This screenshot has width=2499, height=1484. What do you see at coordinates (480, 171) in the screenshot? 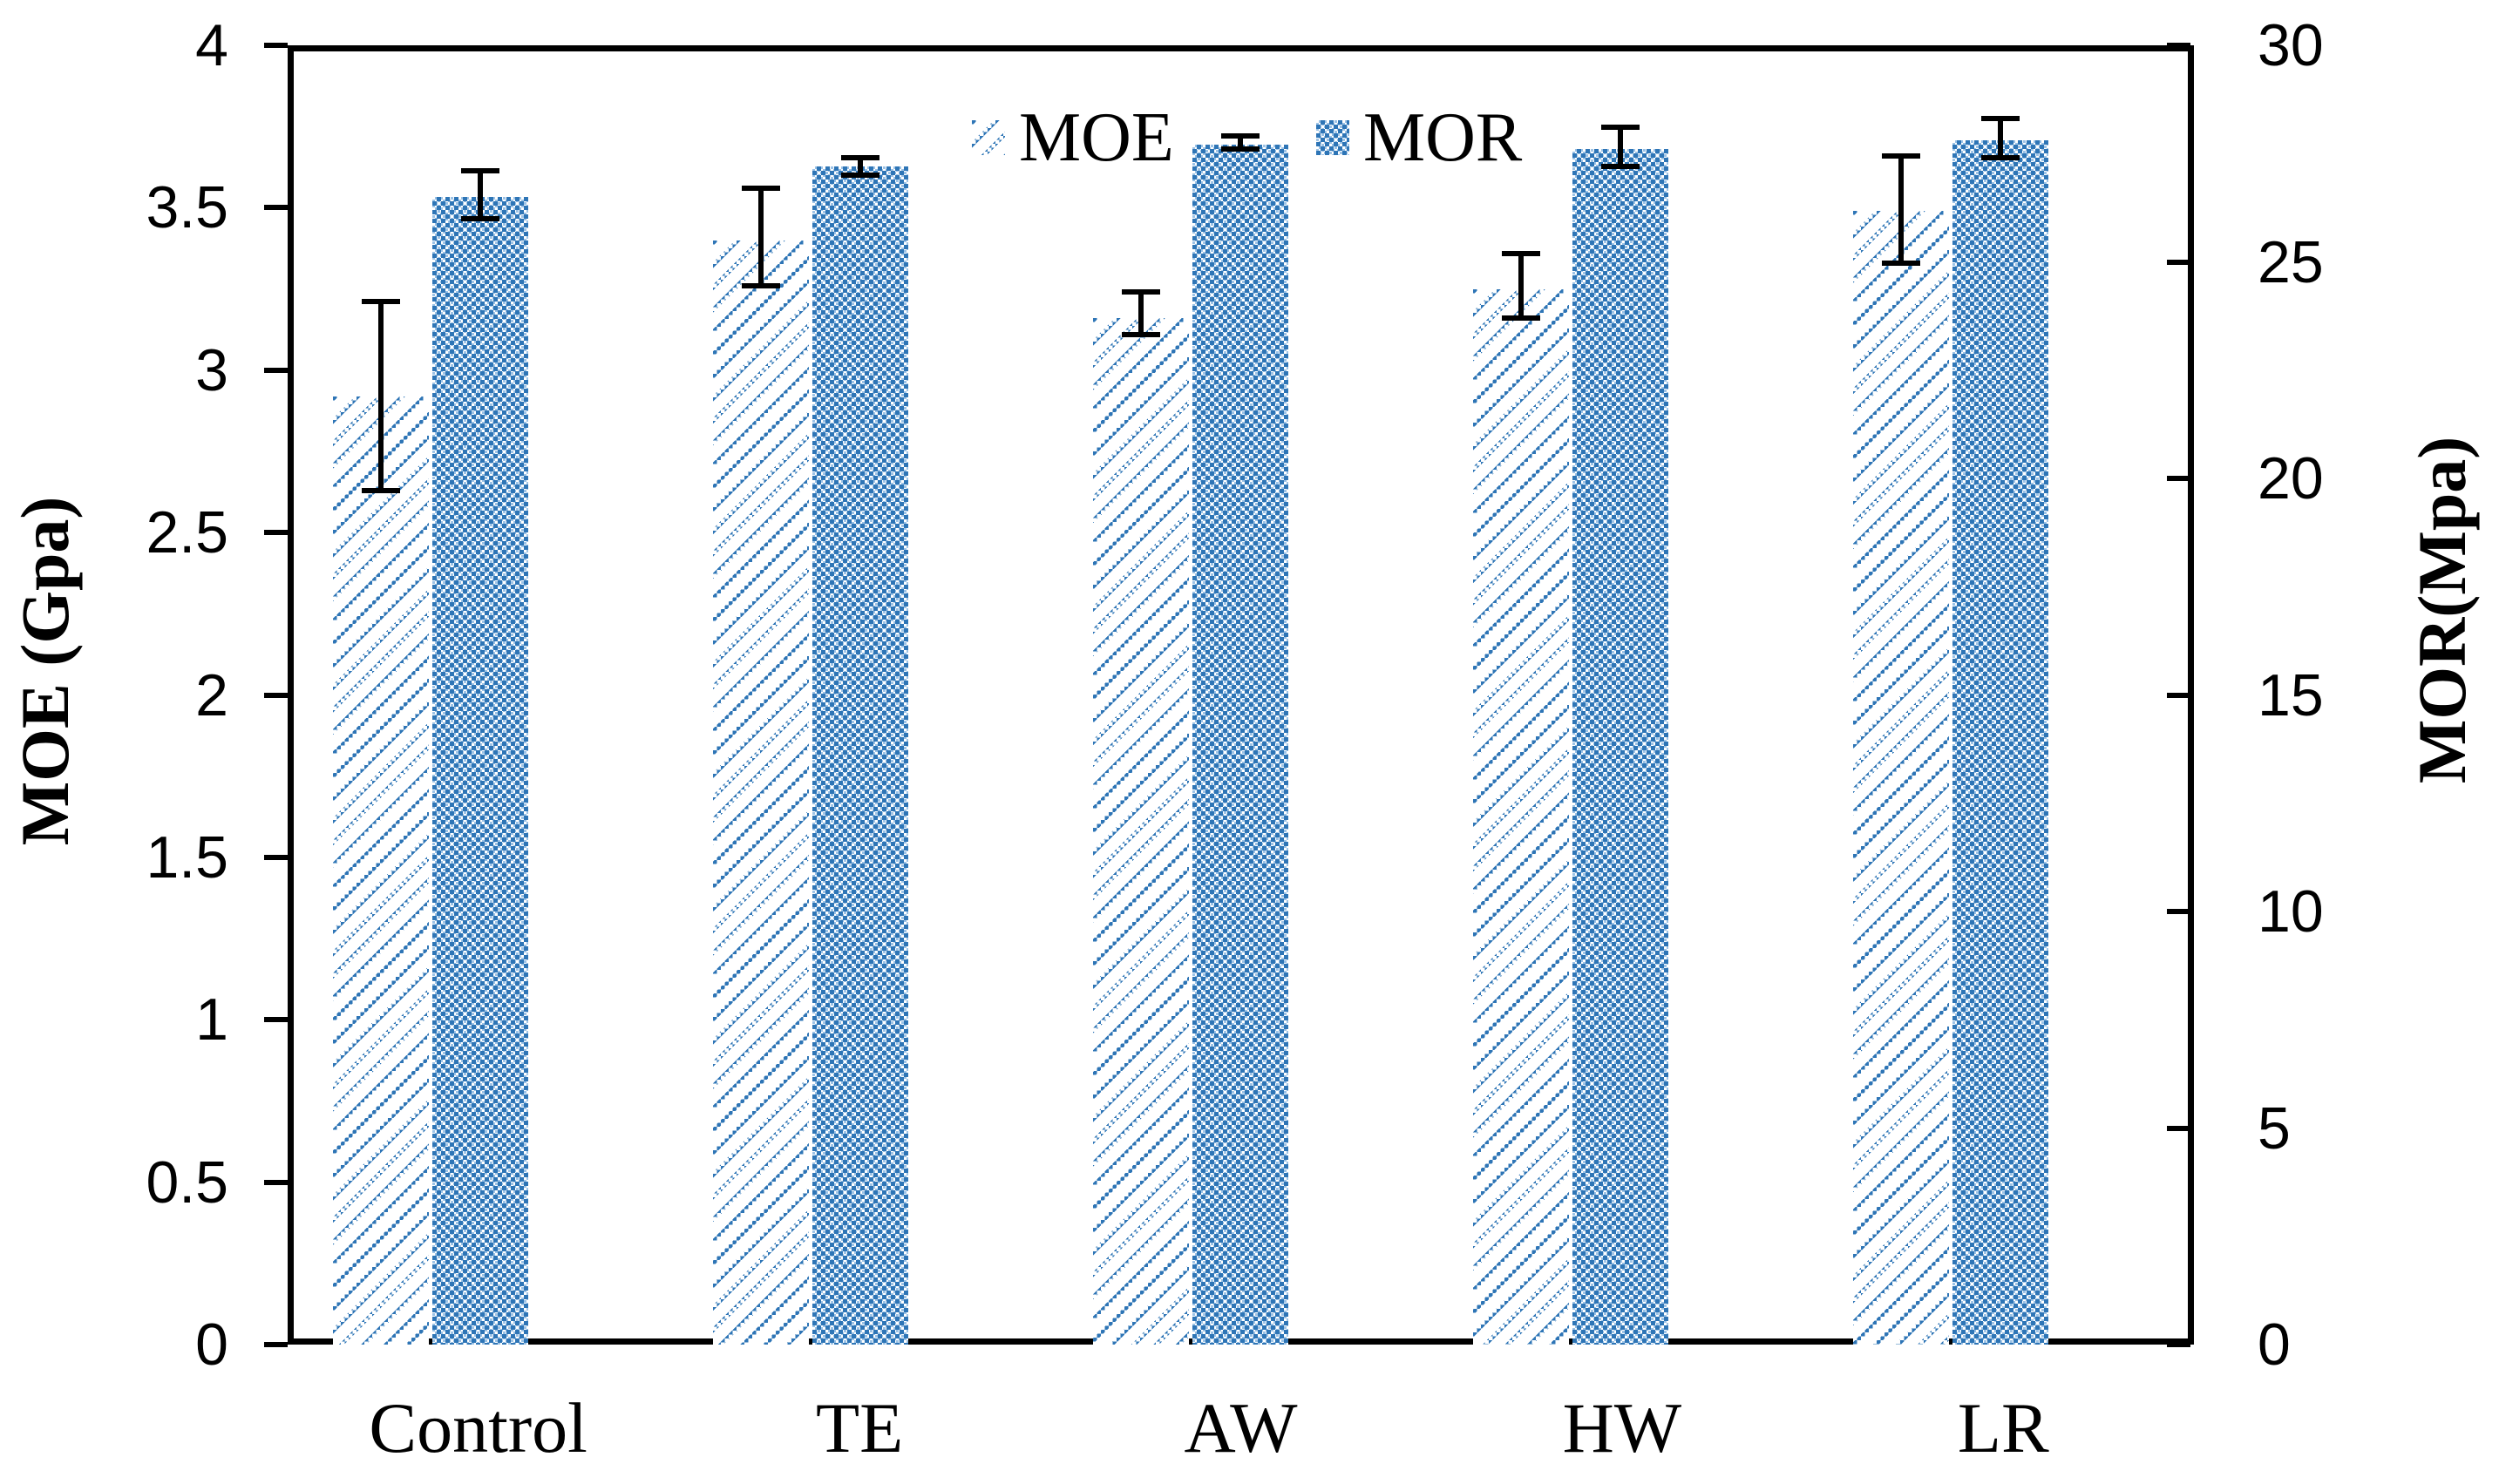
I see `errorbar-cap-top-mor-control` at bounding box center [480, 171].